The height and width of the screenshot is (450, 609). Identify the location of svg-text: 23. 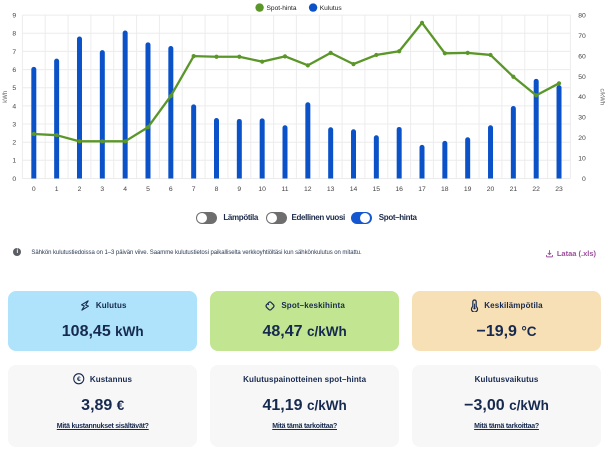
(559, 189).